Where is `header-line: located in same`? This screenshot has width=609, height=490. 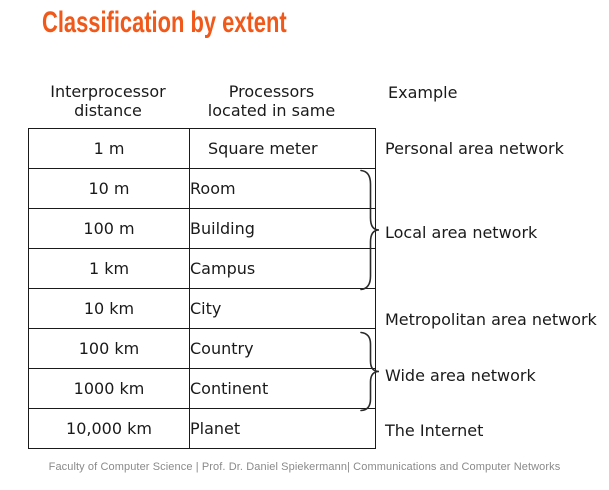 header-line: located in same is located at coordinates (271, 110).